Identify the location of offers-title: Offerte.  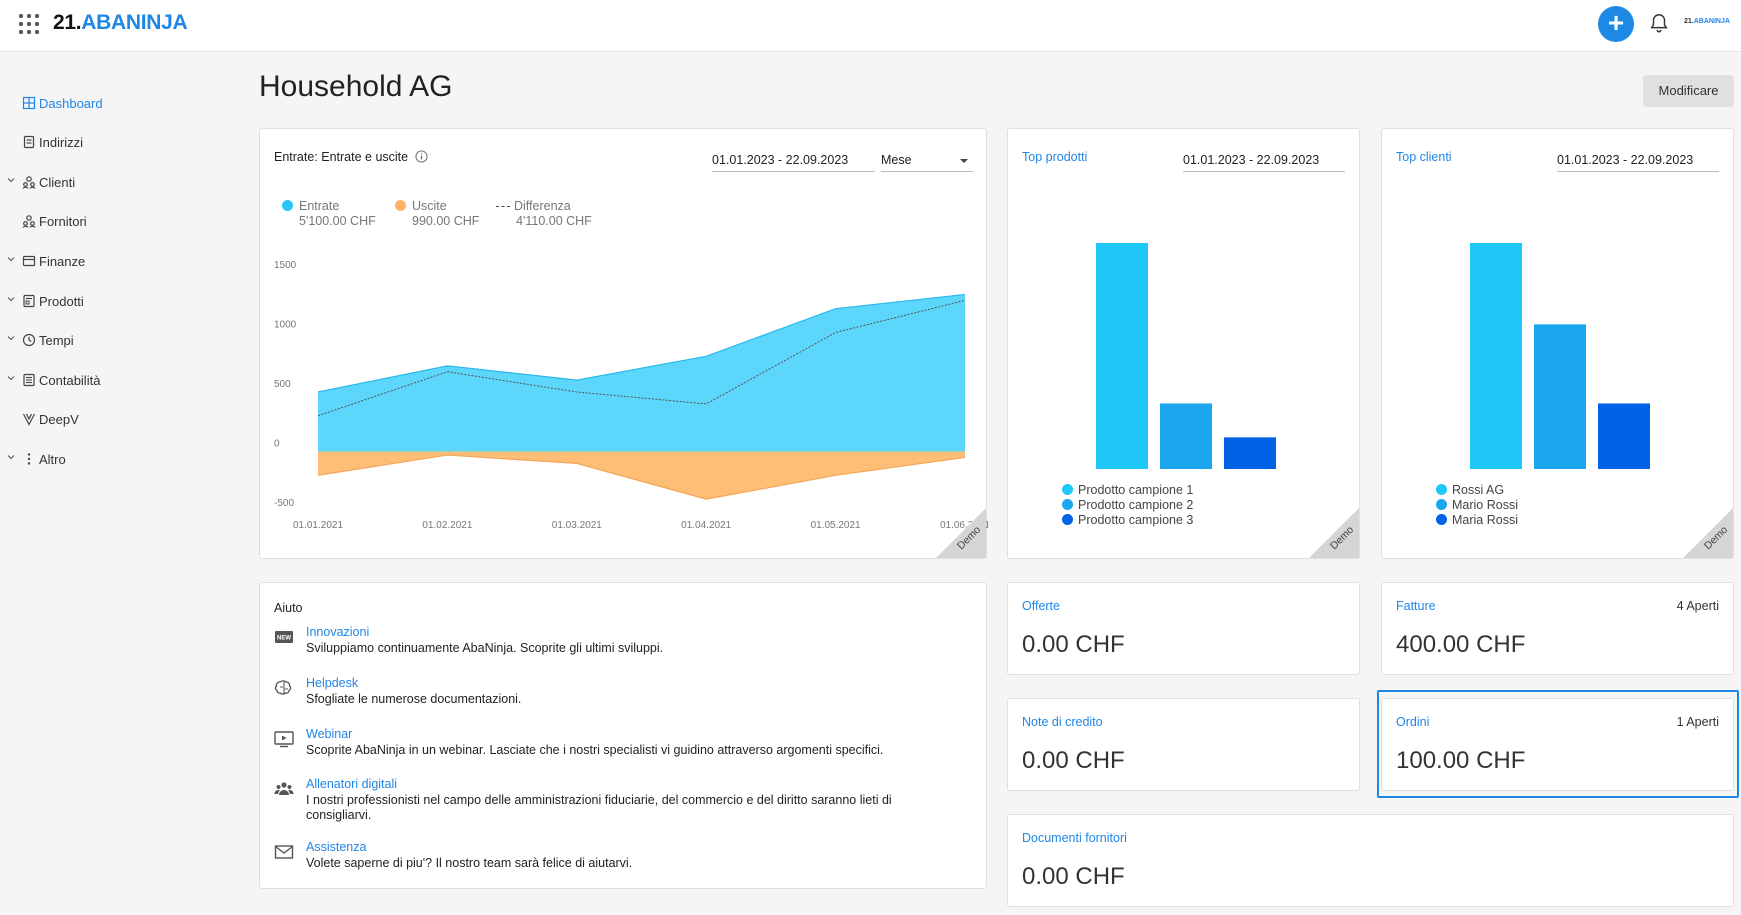
(1041, 606).